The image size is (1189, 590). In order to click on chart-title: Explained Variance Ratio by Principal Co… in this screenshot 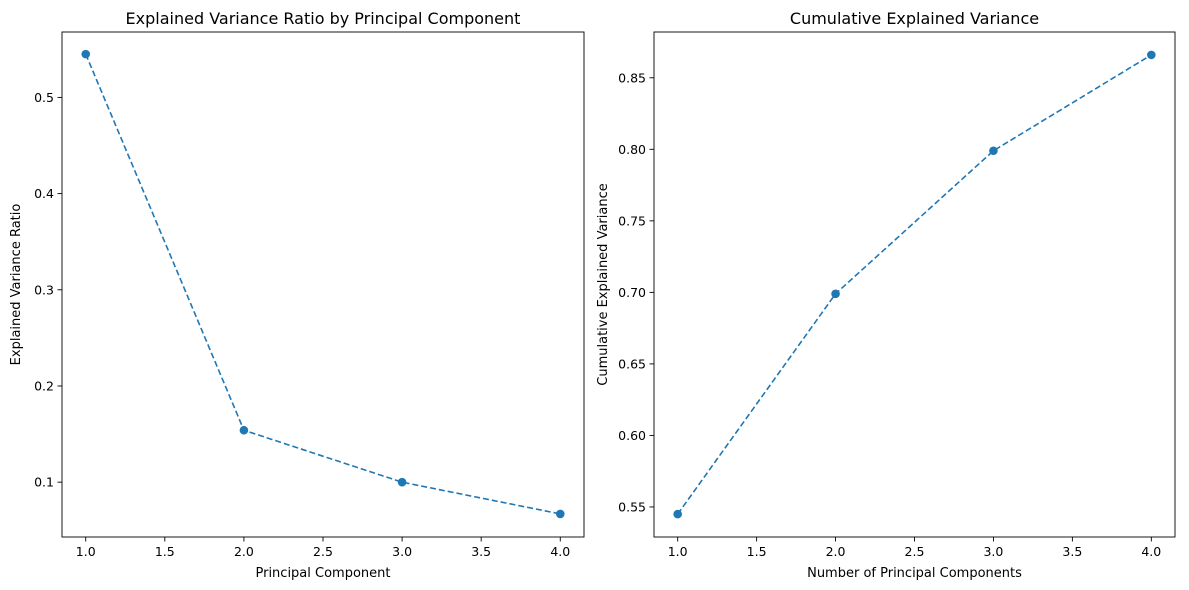, I will do `click(323, 18)`.